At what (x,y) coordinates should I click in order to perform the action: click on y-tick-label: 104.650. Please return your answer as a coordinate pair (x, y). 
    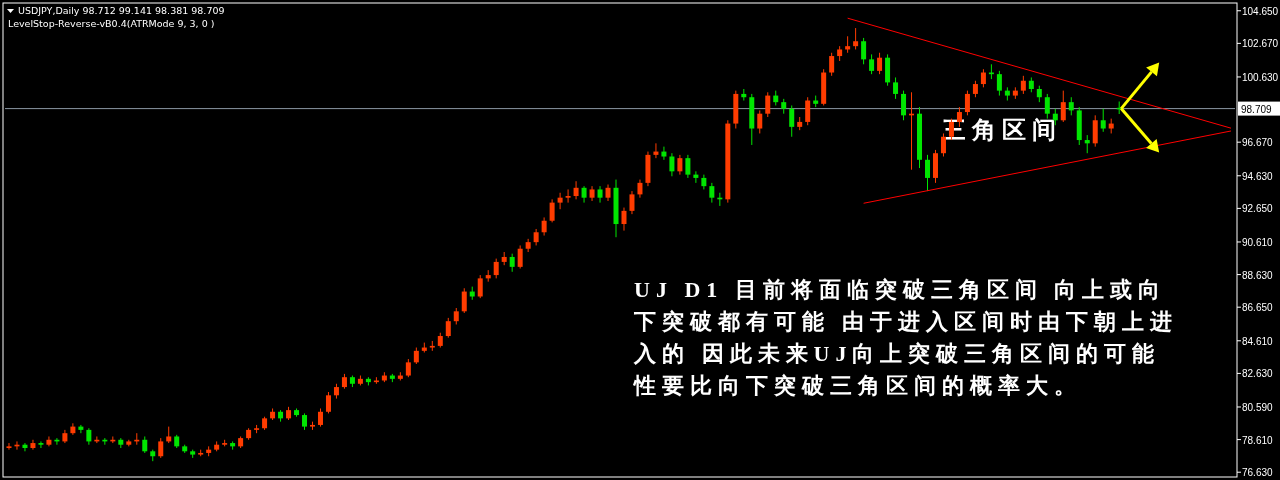
    Looking at the image, I should click on (1260, 11).